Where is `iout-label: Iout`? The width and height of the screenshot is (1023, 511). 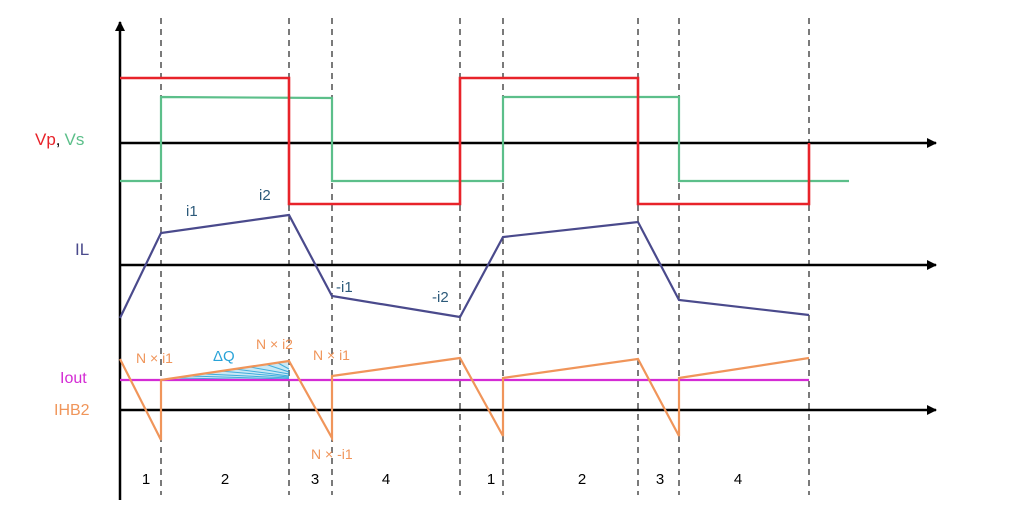 iout-label: Iout is located at coordinates (73, 378).